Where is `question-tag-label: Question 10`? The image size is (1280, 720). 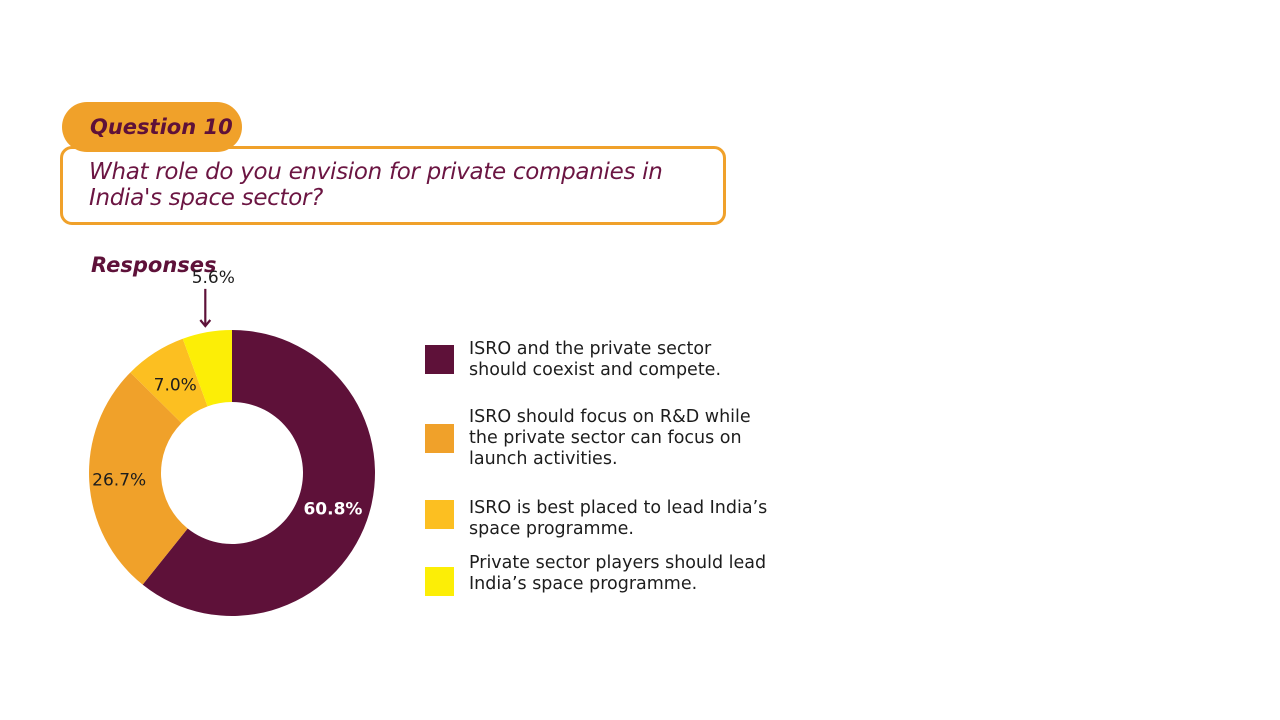 question-tag-label: Question 10 is located at coordinates (161, 127).